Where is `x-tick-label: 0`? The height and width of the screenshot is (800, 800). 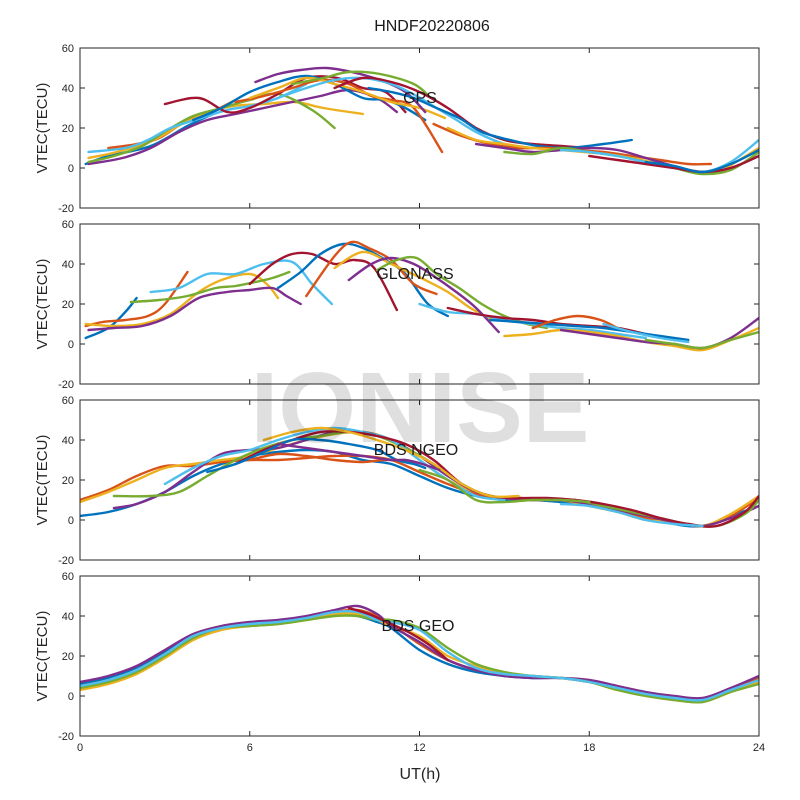 x-tick-label: 0 is located at coordinates (80, 748).